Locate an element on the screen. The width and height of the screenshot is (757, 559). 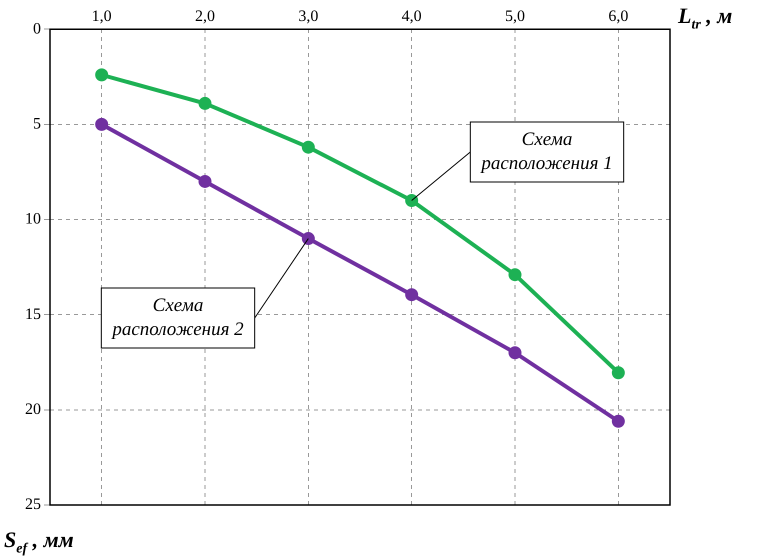
x-tick-label: 2,0 is located at coordinates (205, 16).